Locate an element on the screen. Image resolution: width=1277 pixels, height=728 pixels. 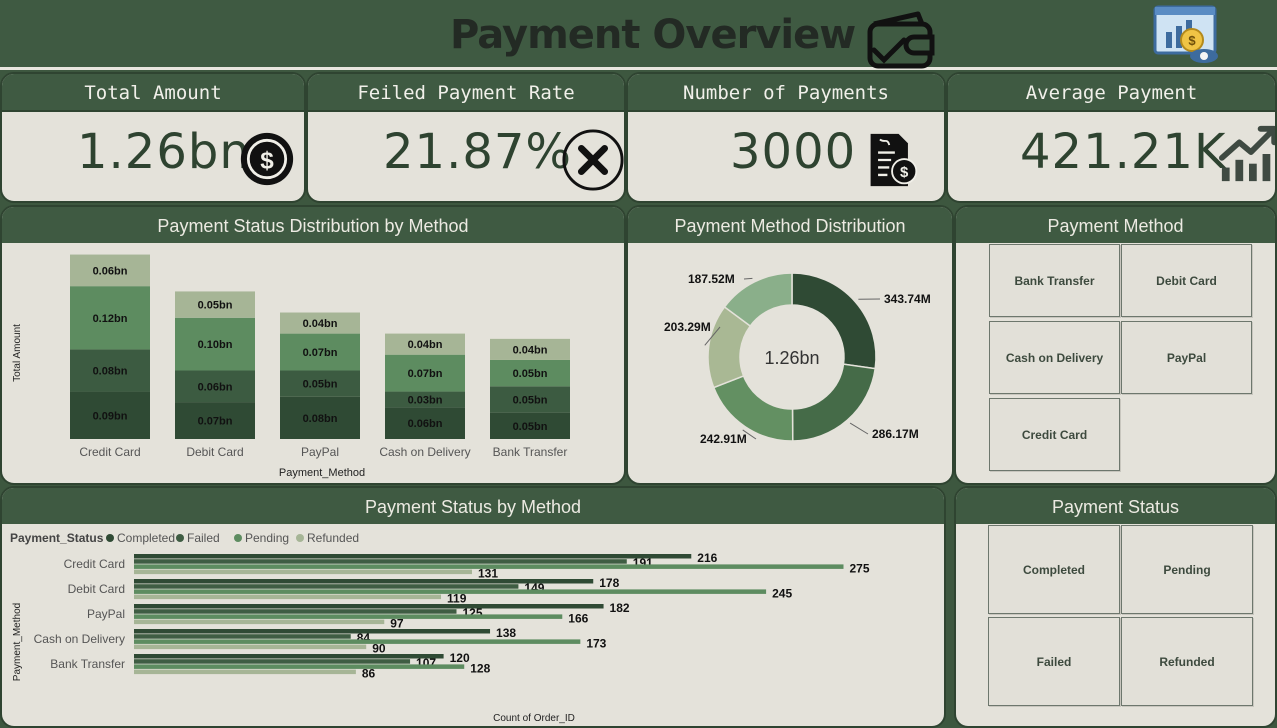
data-label: 97 is located at coordinates (397, 624).